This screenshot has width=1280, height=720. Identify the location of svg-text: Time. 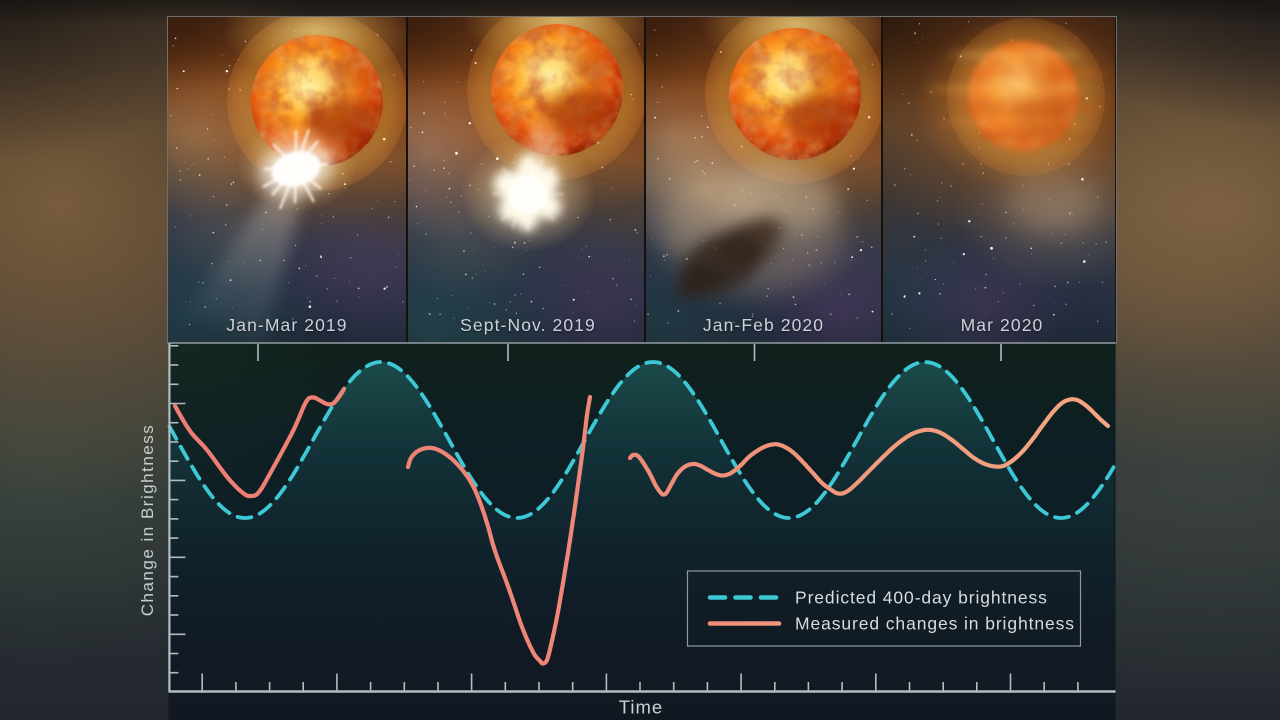
(641, 707).